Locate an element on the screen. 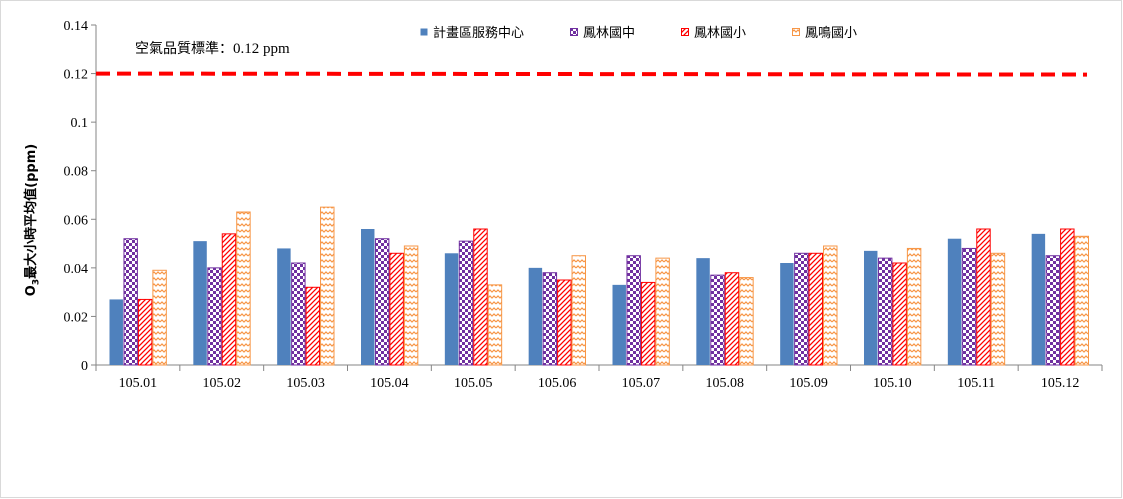 The image size is (1123, 499). x-tick-label: 105.08 is located at coordinates (725, 383).